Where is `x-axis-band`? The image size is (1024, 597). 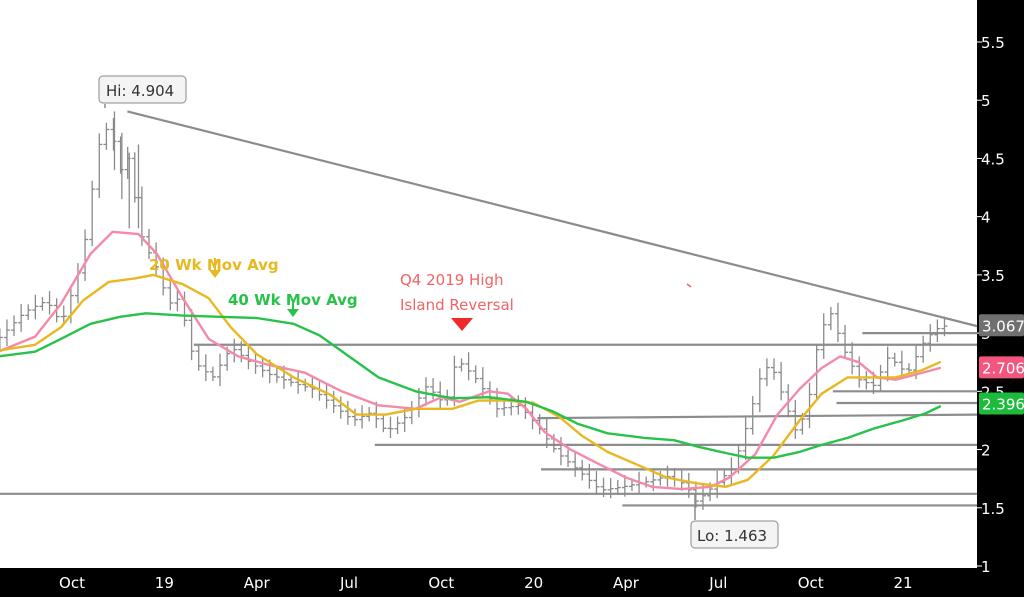 x-axis-band is located at coordinates (512, 582).